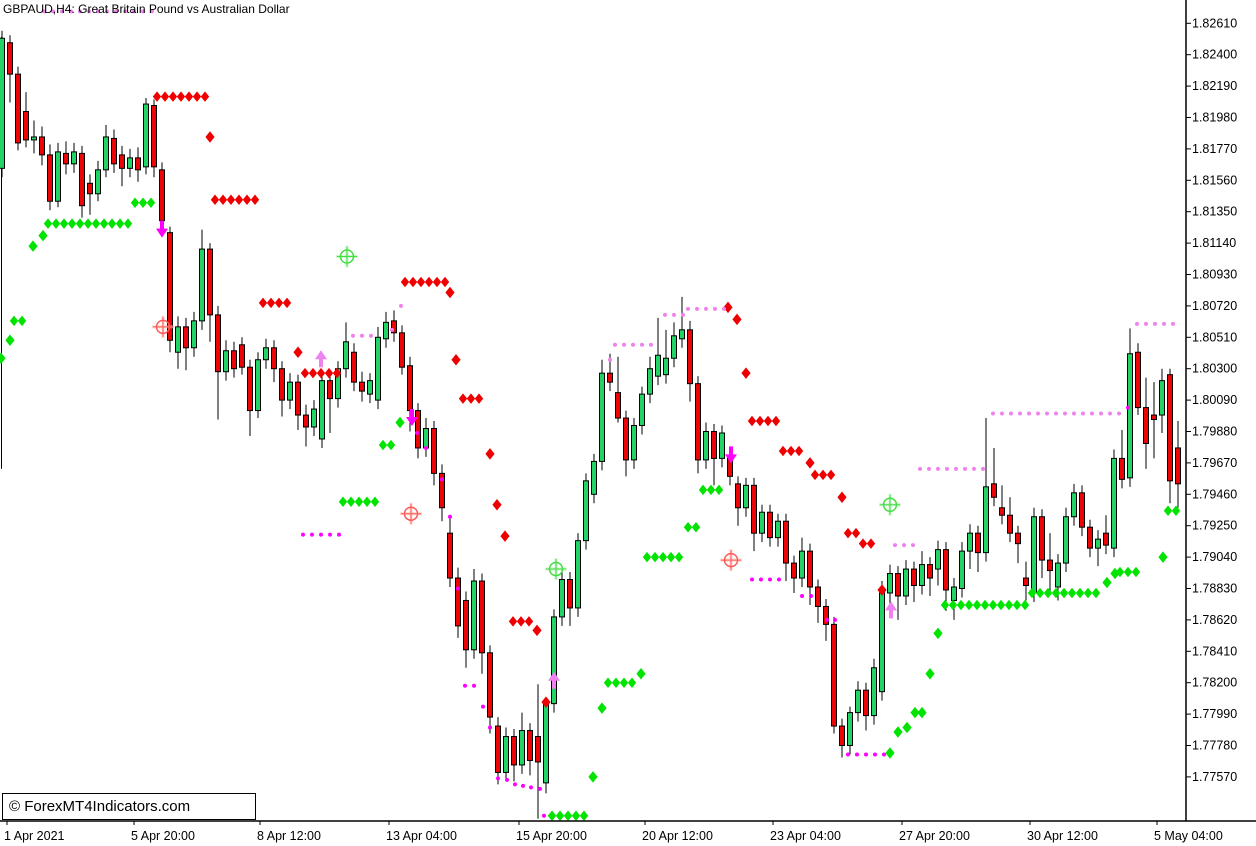  Describe the element at coordinates (1214, 275) in the screenshot. I see `price-label: 1.80930` at that location.